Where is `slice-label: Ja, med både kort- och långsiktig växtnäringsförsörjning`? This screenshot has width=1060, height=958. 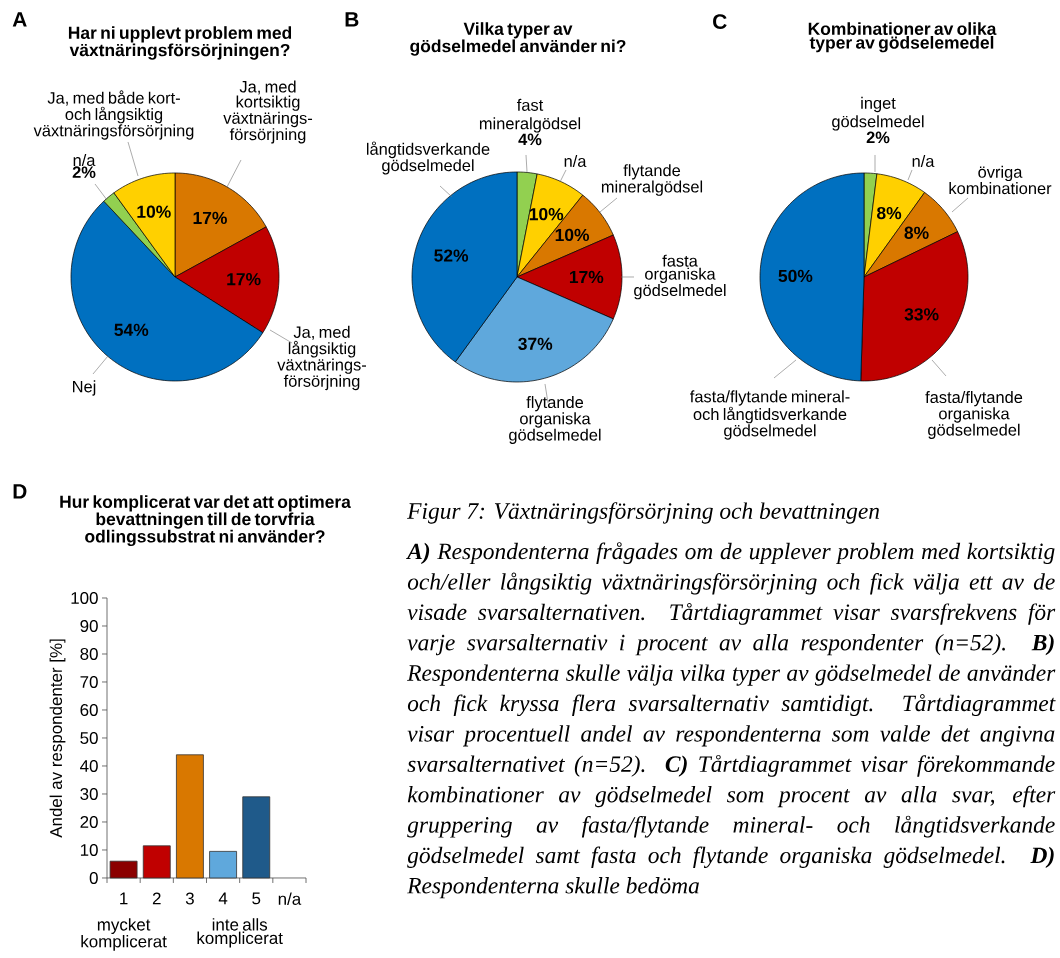
slice-label: Ja, med både kort- och långsiktig växtnäringsförsörjning is located at coordinates (113, 115).